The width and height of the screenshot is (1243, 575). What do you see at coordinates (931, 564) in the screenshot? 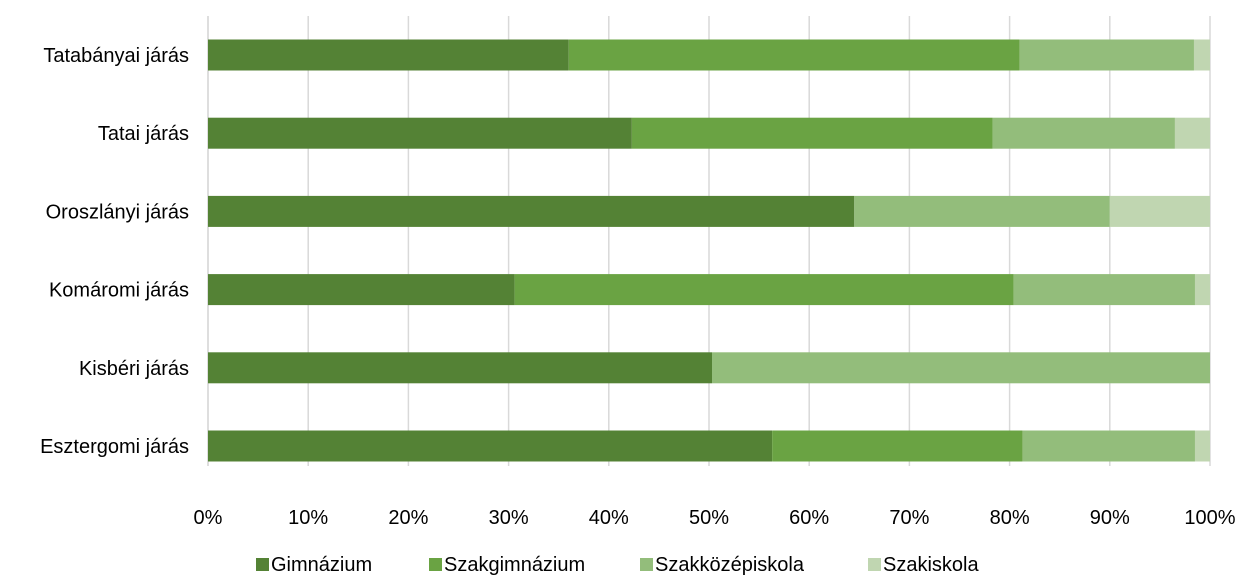
I see `legend-label-szakiskola: Szakiskola` at bounding box center [931, 564].